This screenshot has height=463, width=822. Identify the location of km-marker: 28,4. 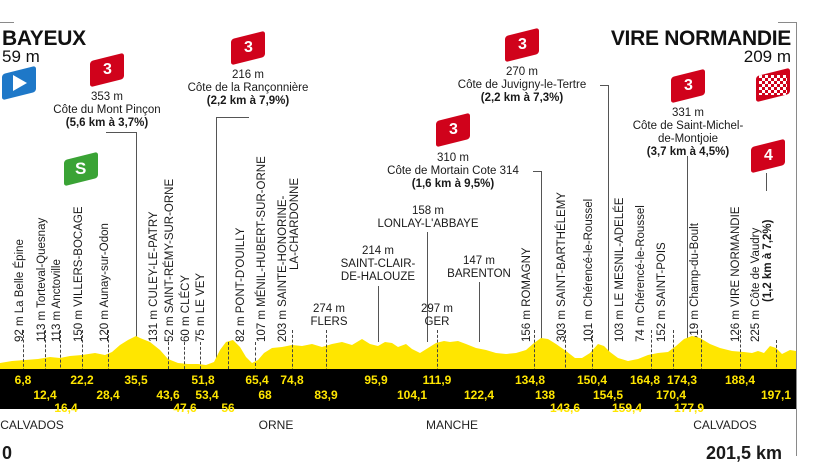
(108, 395).